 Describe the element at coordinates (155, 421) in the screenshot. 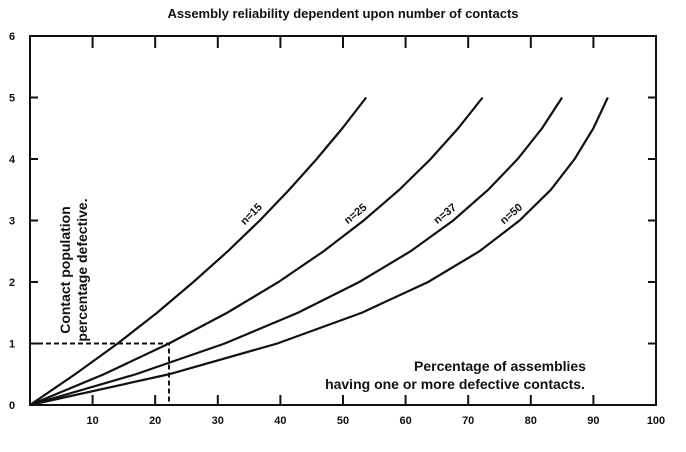

I see `x-tick-label: 20` at that location.